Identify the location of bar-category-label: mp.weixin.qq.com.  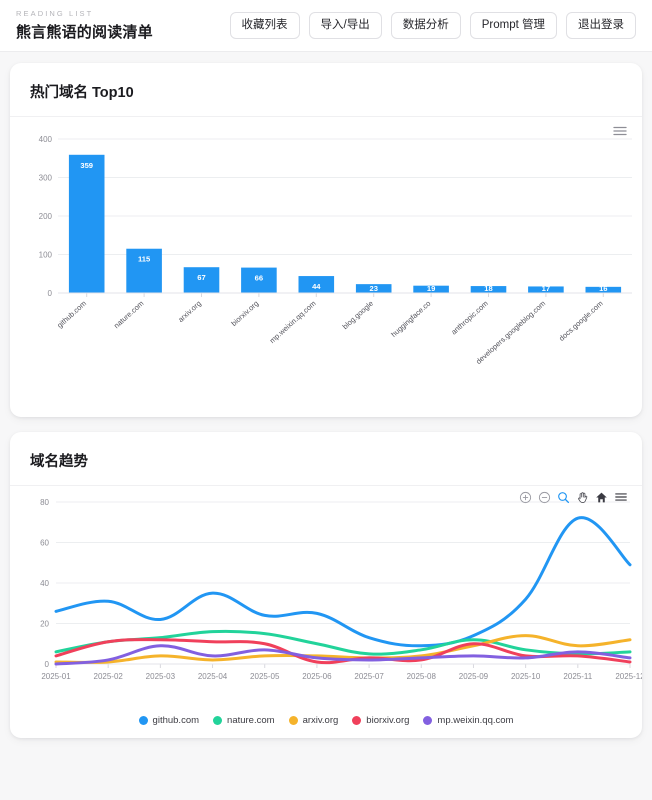
(293, 322).